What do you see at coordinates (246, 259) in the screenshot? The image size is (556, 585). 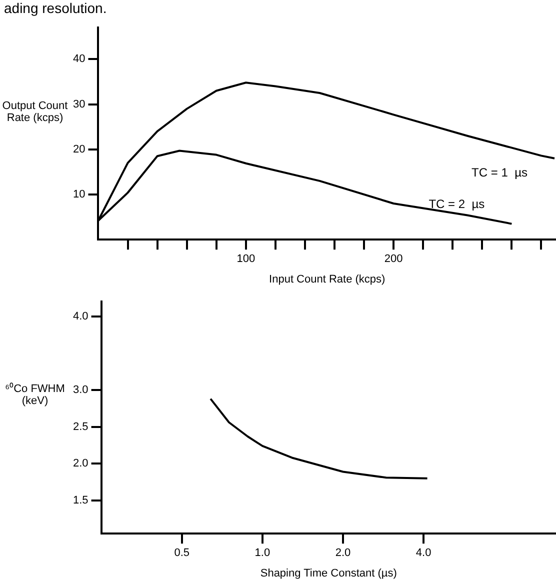 I see `x-tick-label: 100` at bounding box center [246, 259].